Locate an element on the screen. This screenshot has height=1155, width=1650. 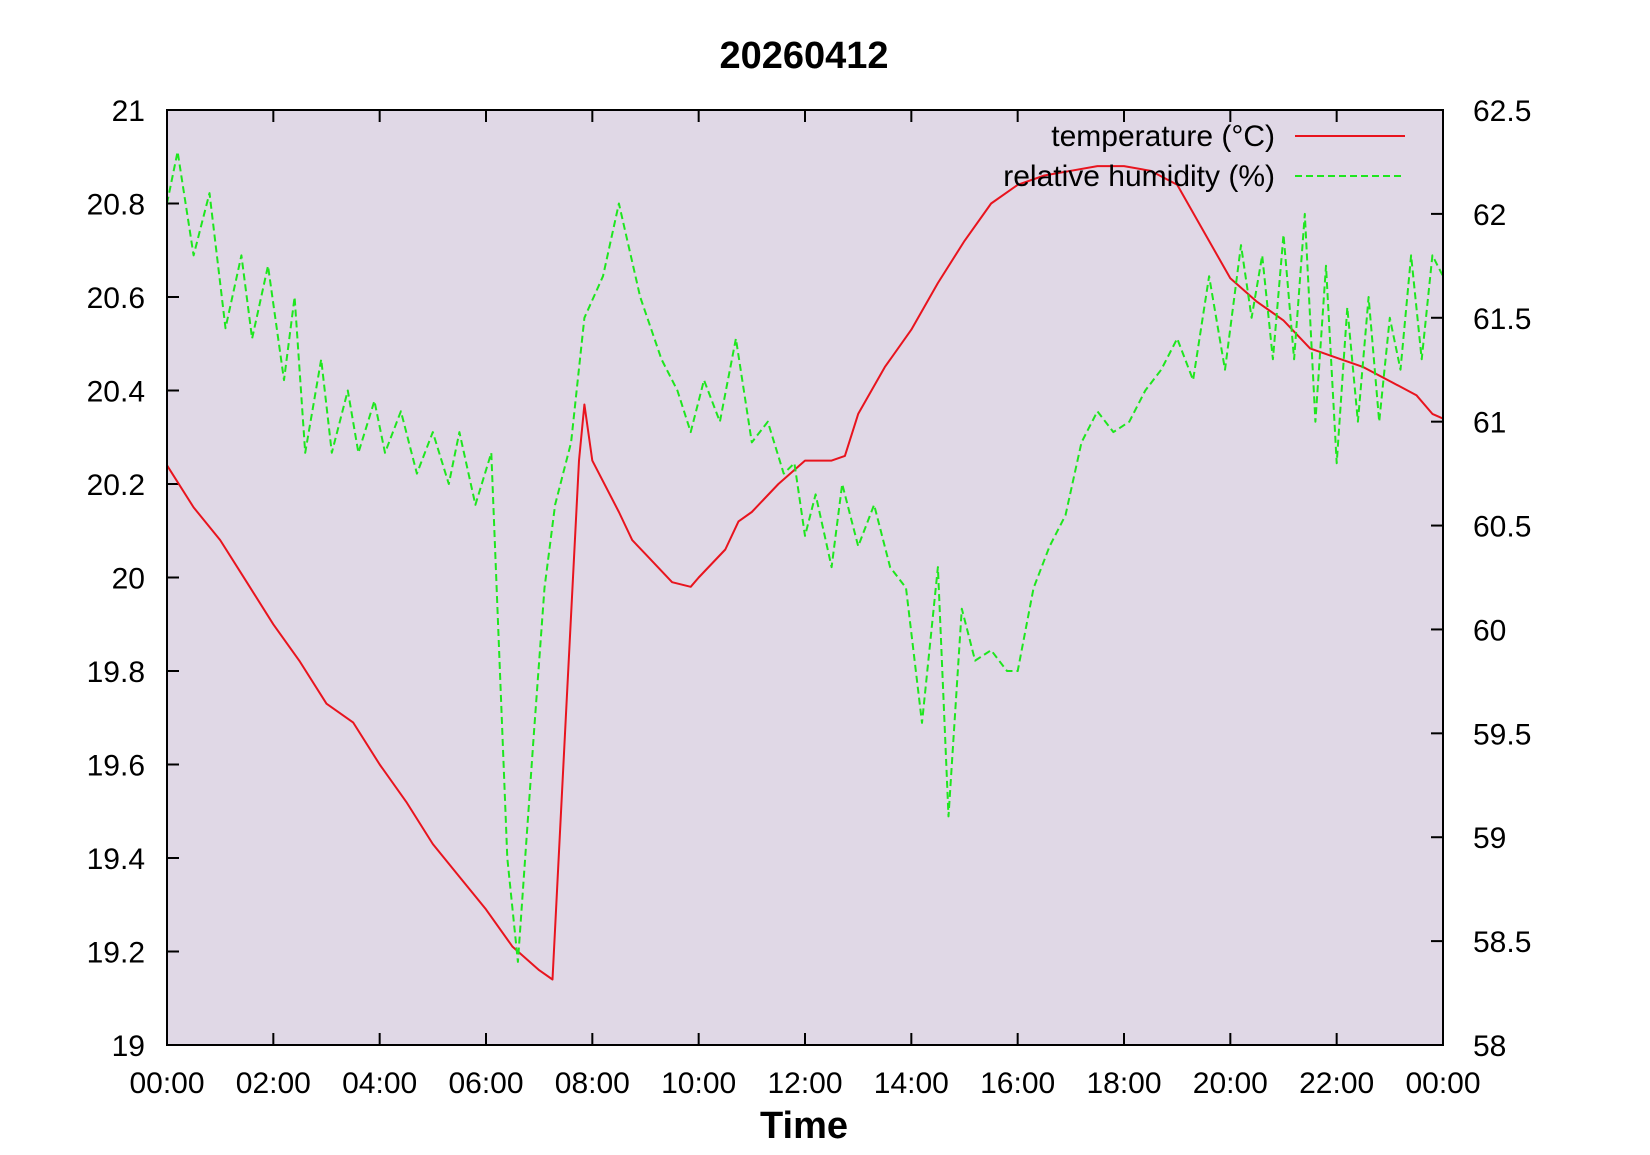
y2-tick-label: 60.5 is located at coordinates (1502, 527).